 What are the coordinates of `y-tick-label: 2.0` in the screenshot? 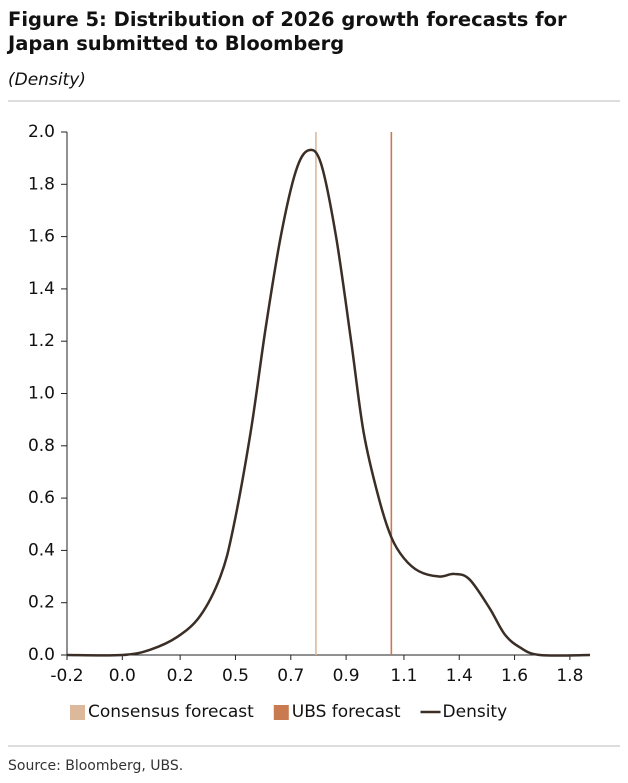 It's located at (41, 132).